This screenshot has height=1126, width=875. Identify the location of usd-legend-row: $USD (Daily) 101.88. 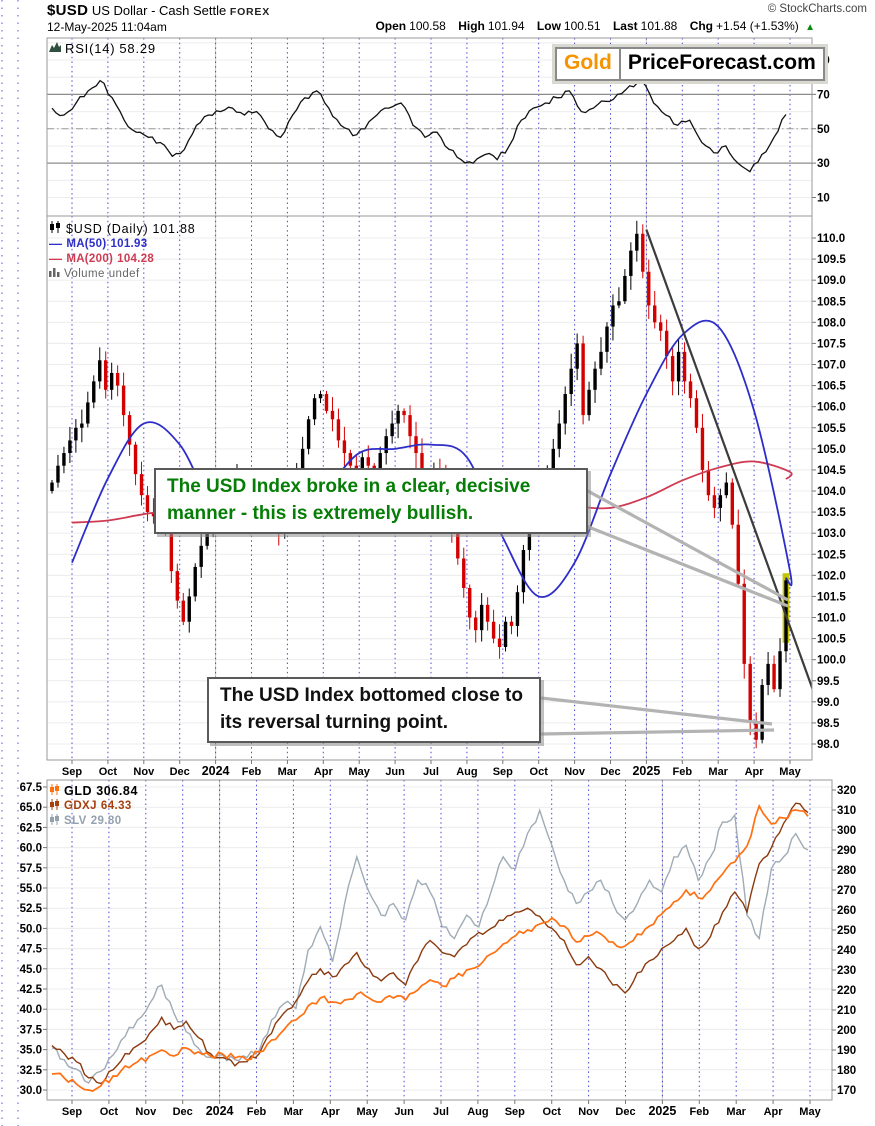
(122, 228).